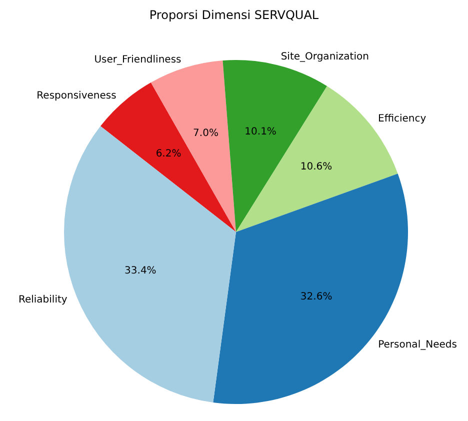 The height and width of the screenshot is (421, 468). Describe the element at coordinates (169, 154) in the screenshot. I see `data-label: 6.2%` at that location.